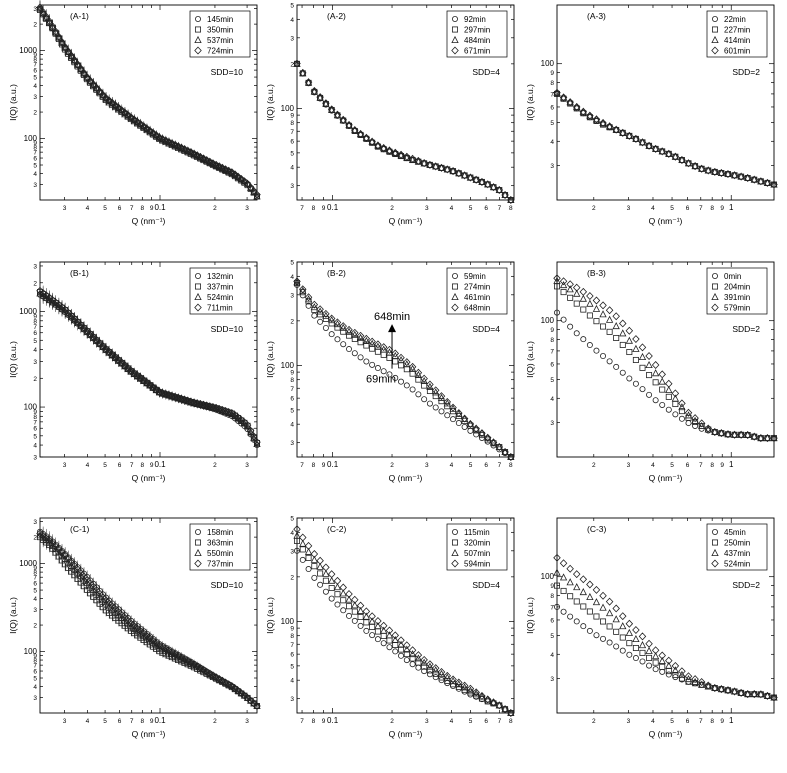 Image resolution: width=787 pixels, height=773 pixels. Describe the element at coordinates (477, 30) in the screenshot. I see `legend-entry: 297min` at that location.